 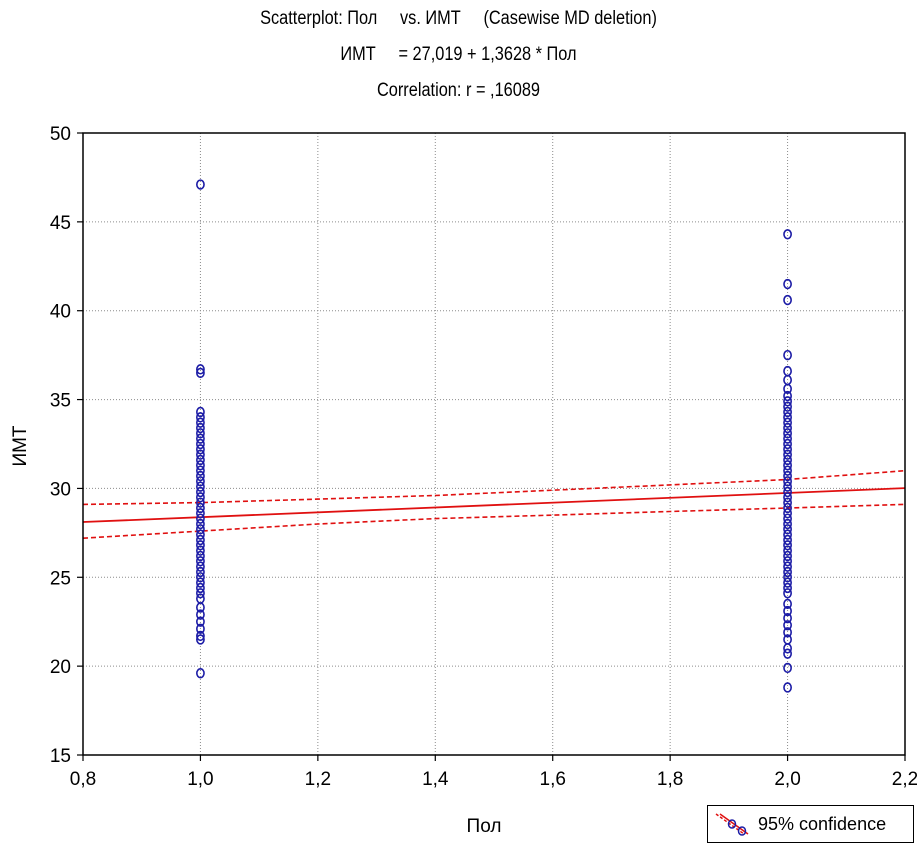 I want to click on confidence-upper-line, so click(x=494, y=487).